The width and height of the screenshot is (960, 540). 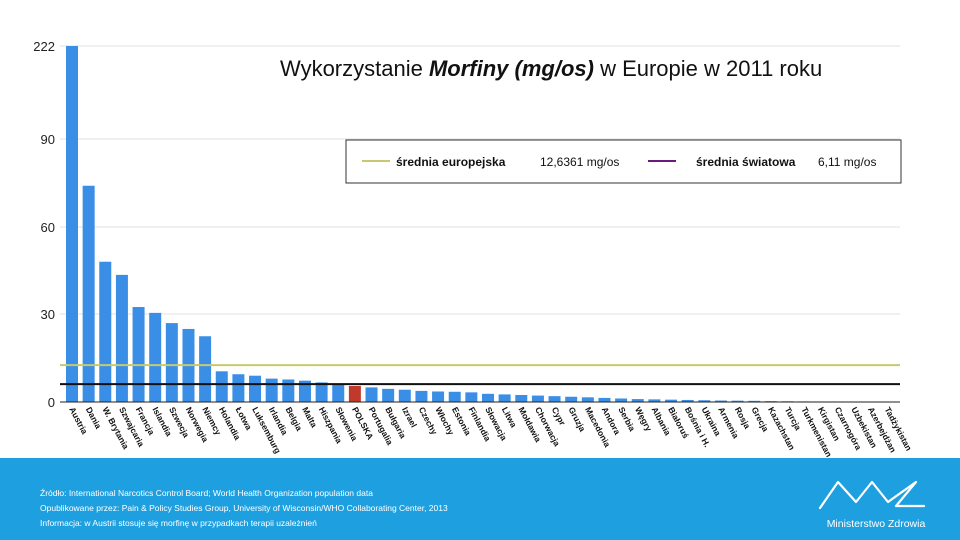 What do you see at coordinates (48, 227) in the screenshot?
I see `y-tick-label: 60` at bounding box center [48, 227].